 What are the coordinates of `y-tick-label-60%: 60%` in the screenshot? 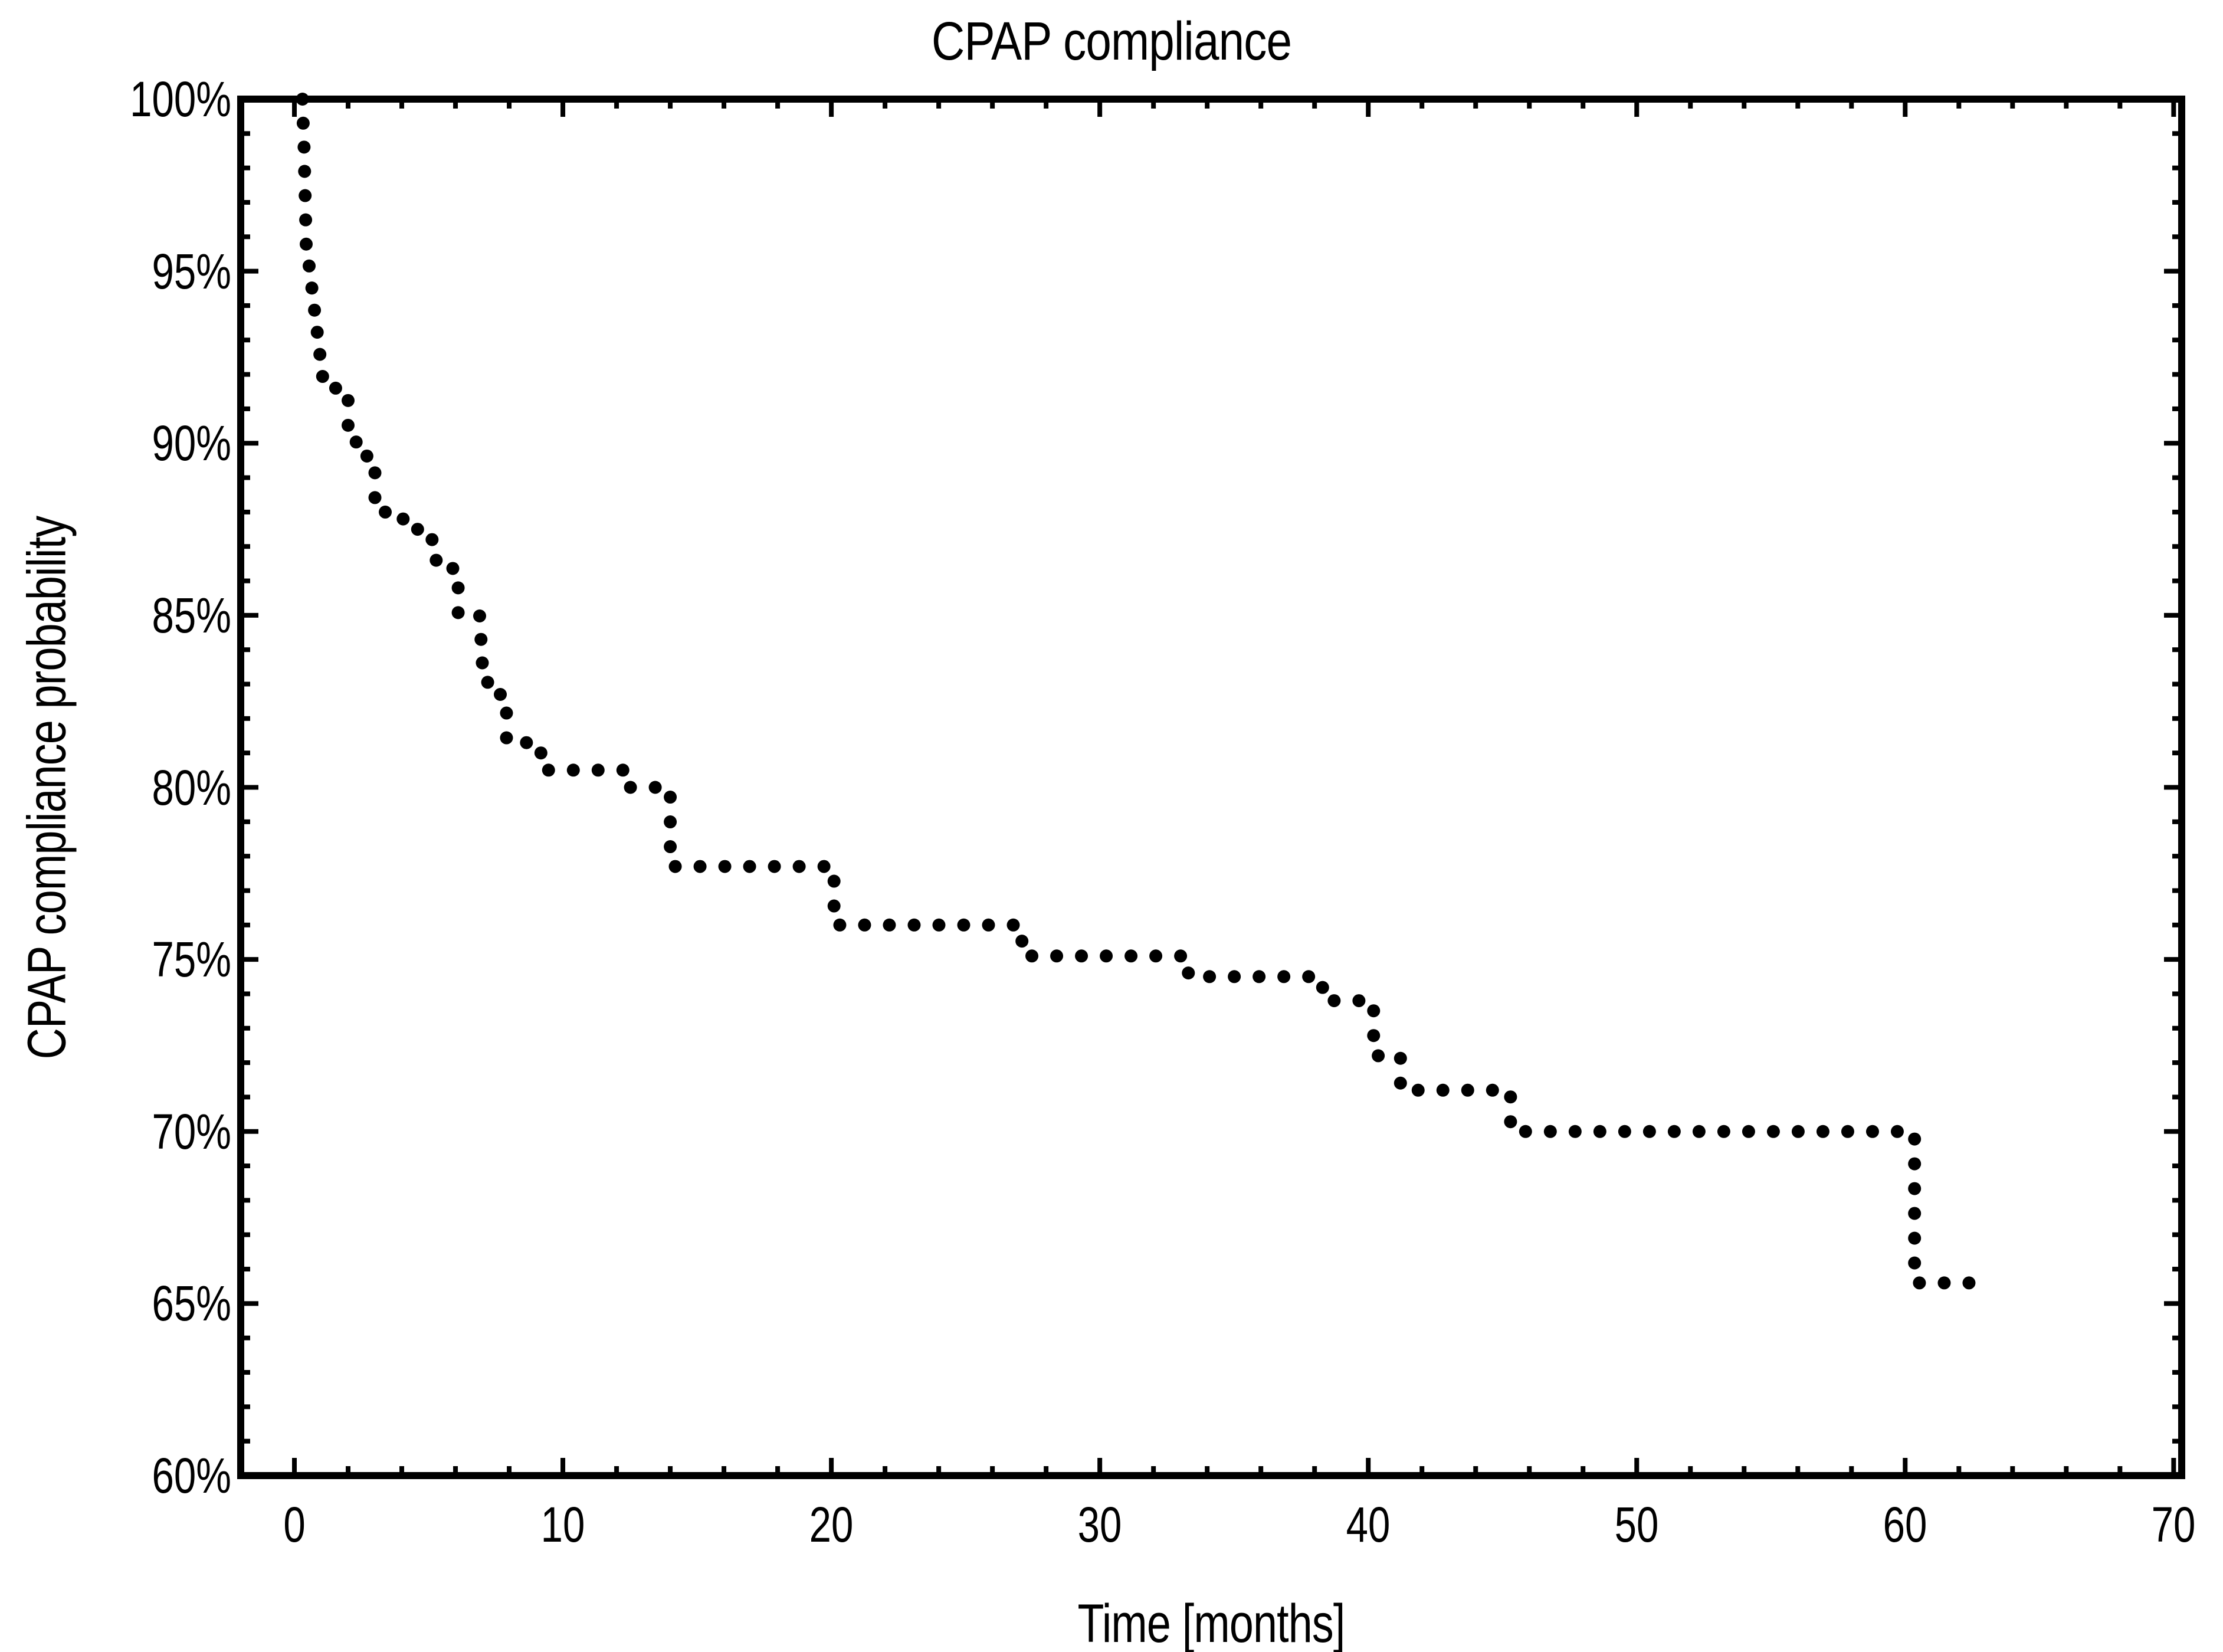 It's located at (192, 1475).